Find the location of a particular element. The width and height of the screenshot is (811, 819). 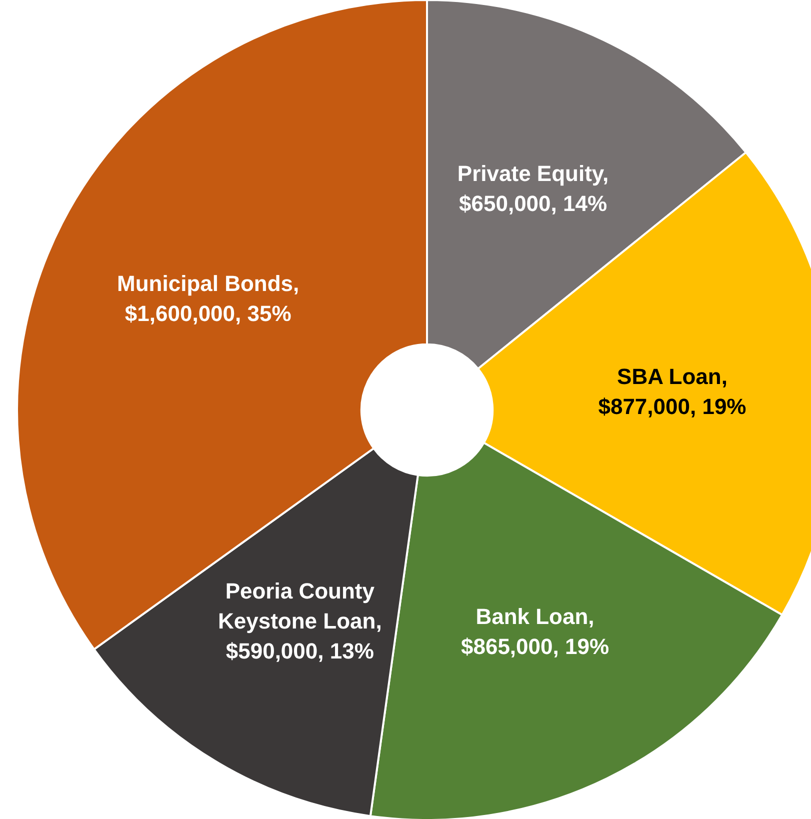

slice-label: Peoria County Keystone Loan is located at coordinates (297, 606).